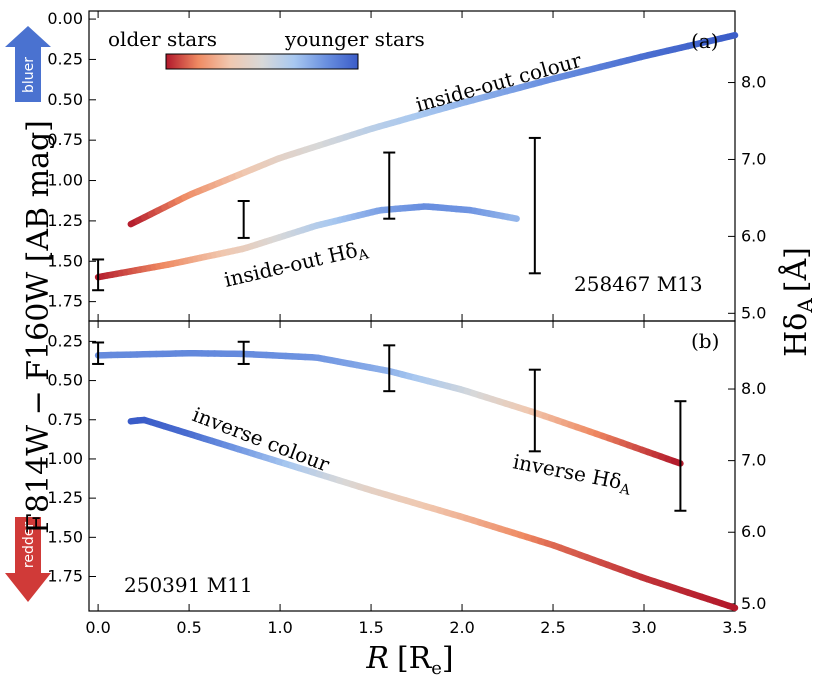 The image size is (830, 689). I want to click on panel-b-left-tick-label: 0.50, so click(65, 380).